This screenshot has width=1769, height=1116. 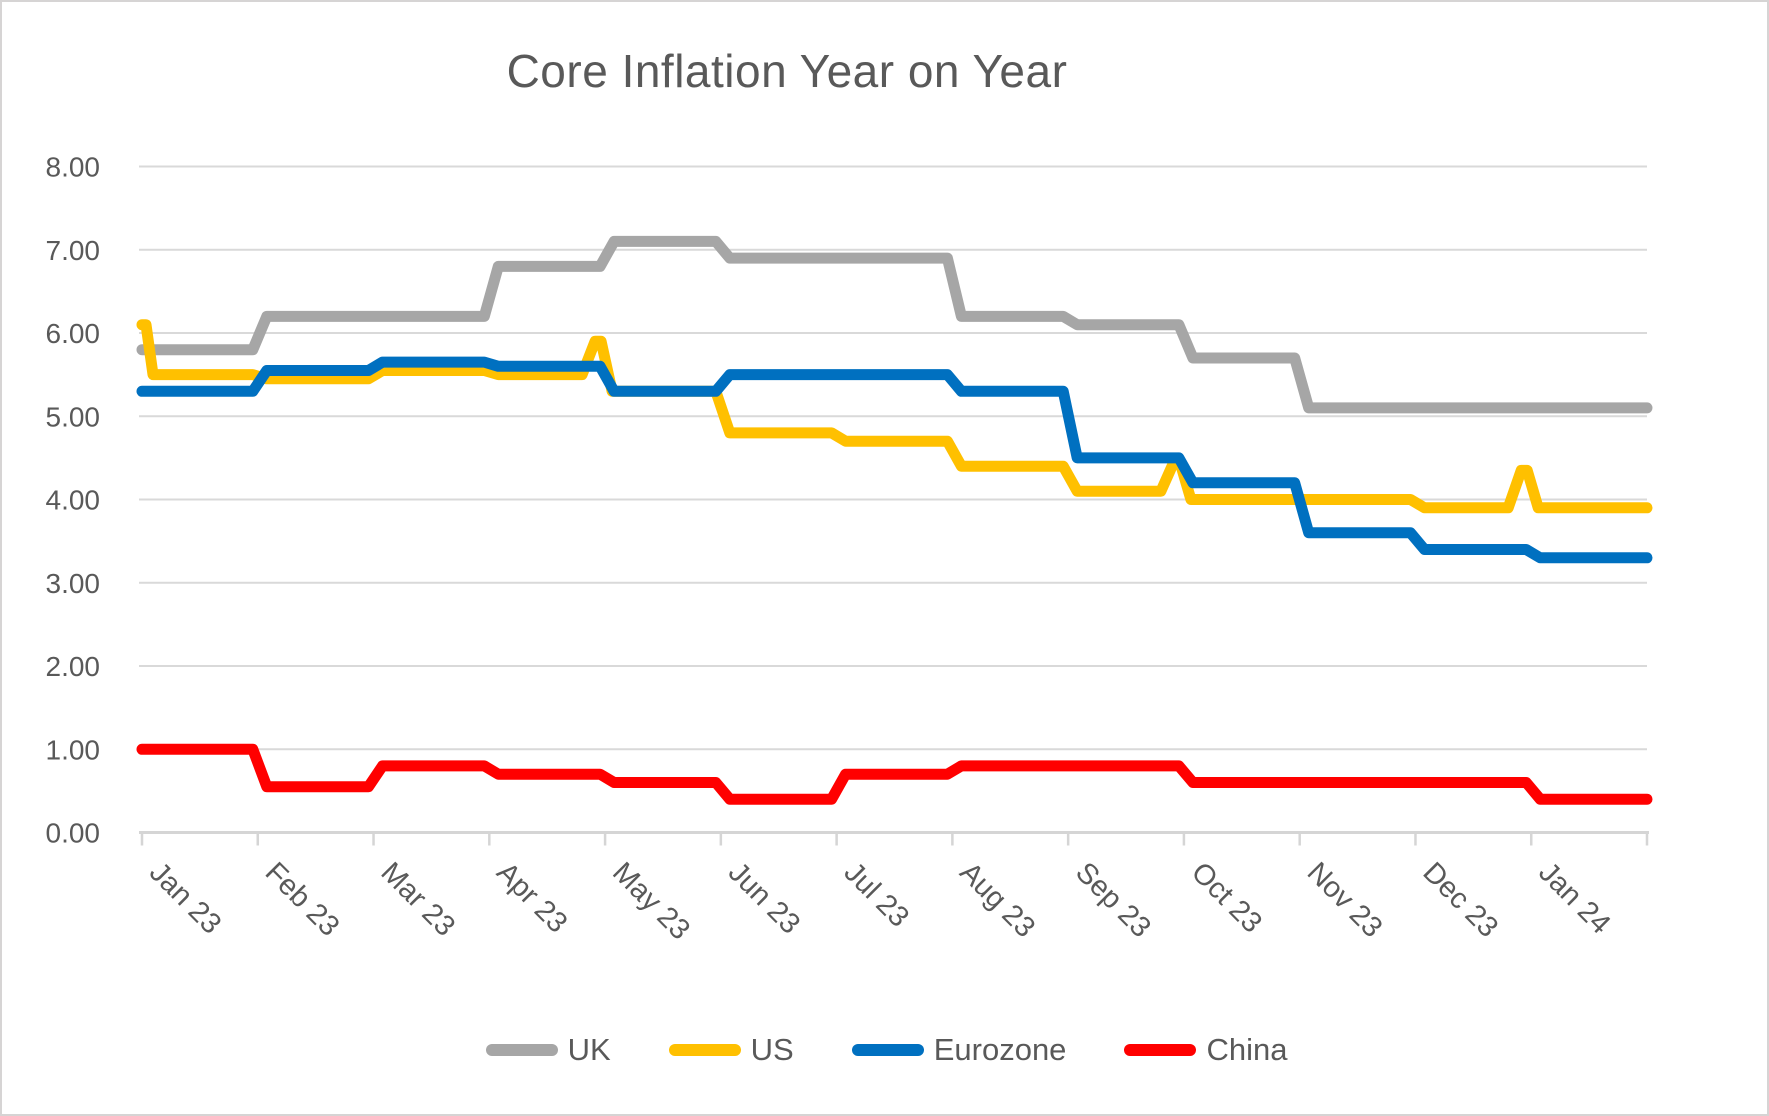 What do you see at coordinates (704, 1050) in the screenshot?
I see `legend-swatch-us` at bounding box center [704, 1050].